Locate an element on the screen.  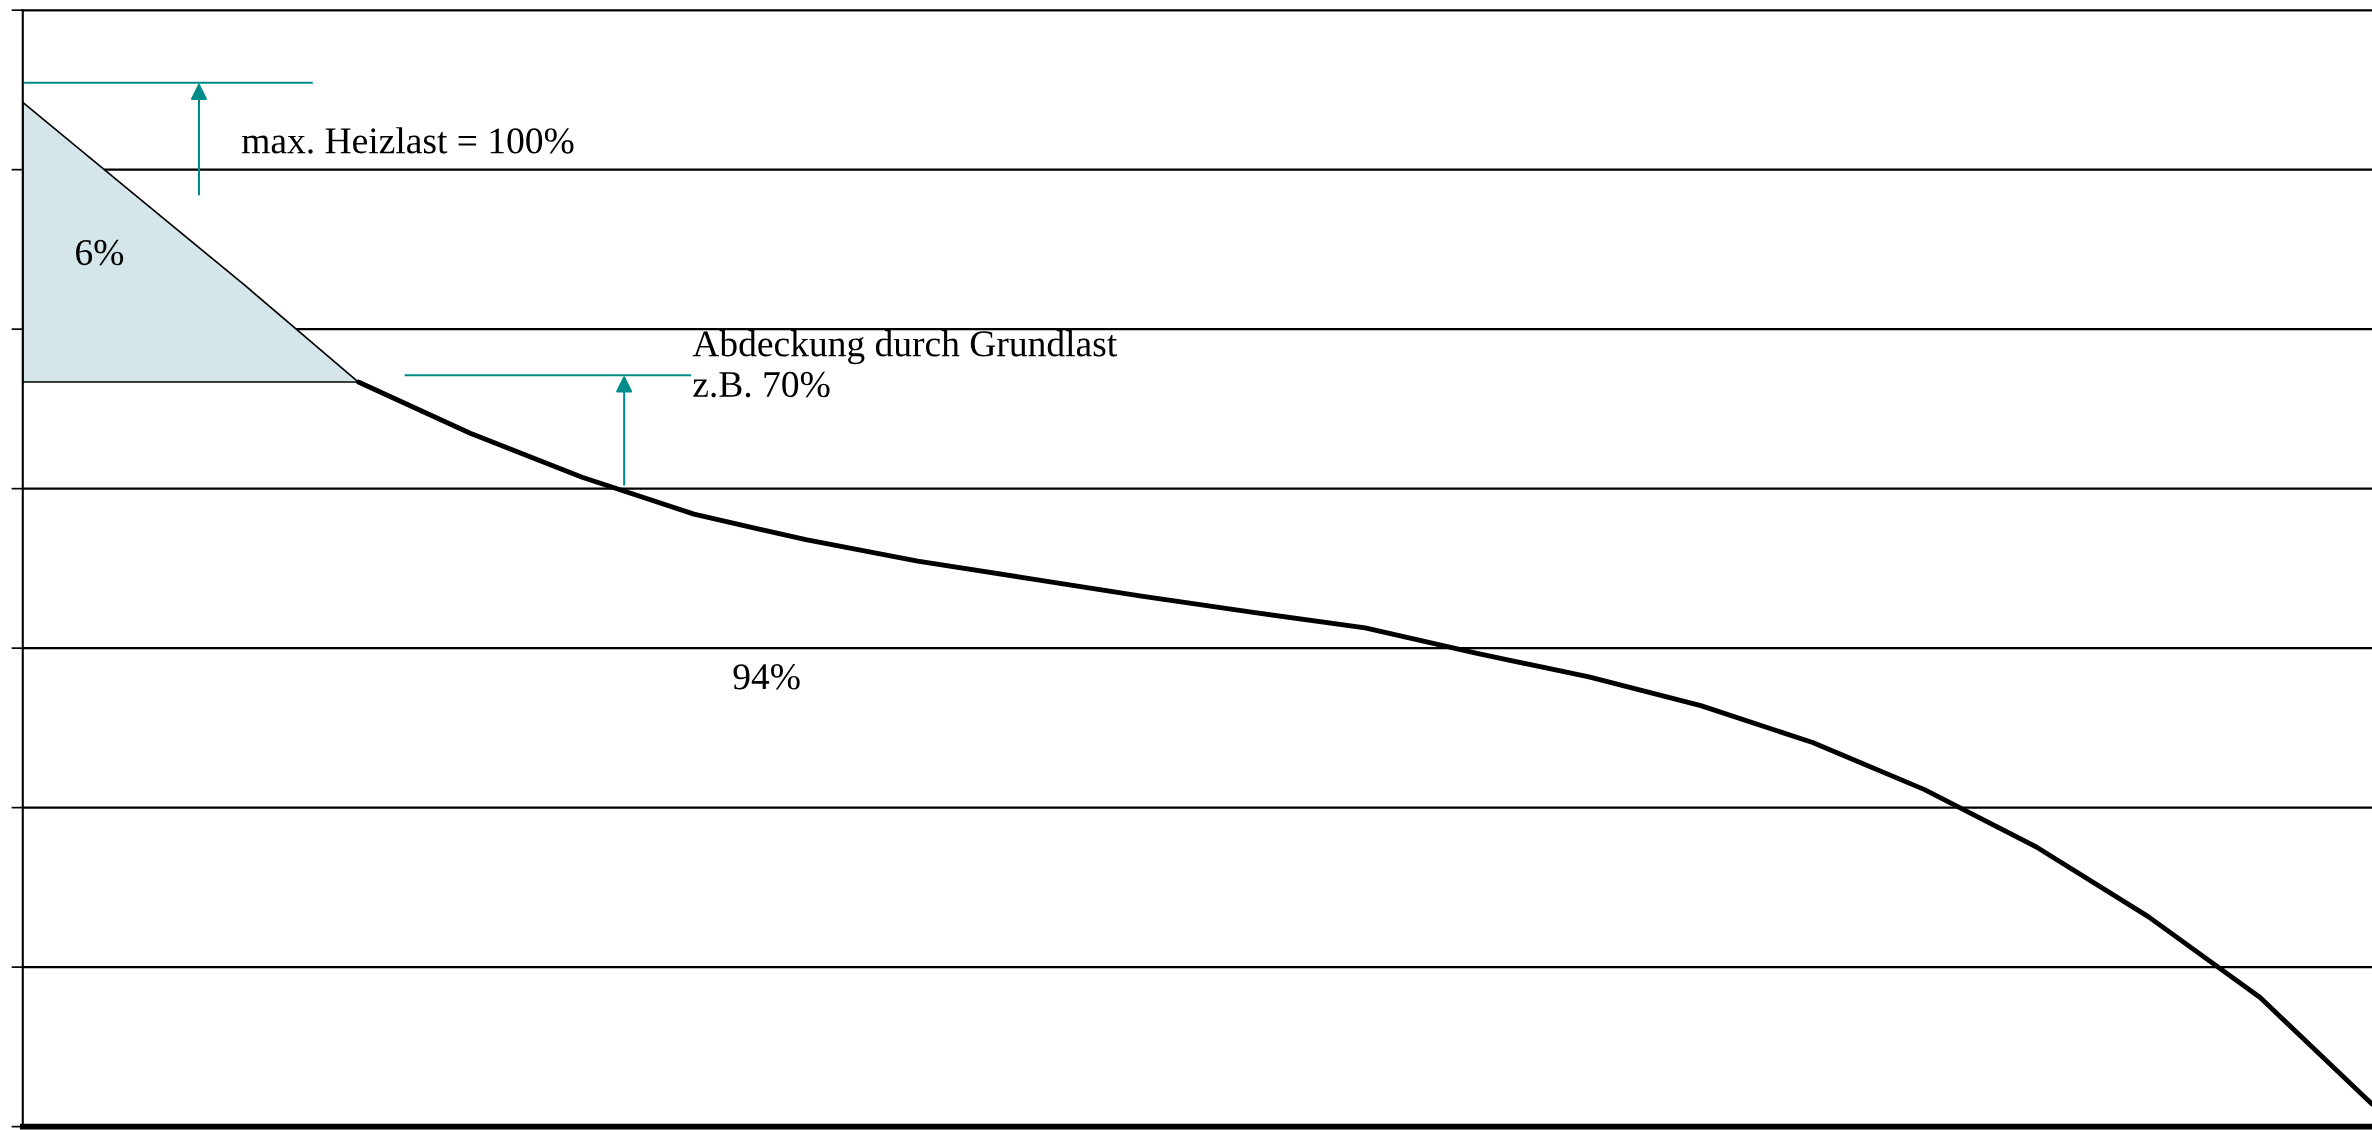
annotation: Abdeckung durch Grundlast z.B. 70% is located at coordinates (904, 364).